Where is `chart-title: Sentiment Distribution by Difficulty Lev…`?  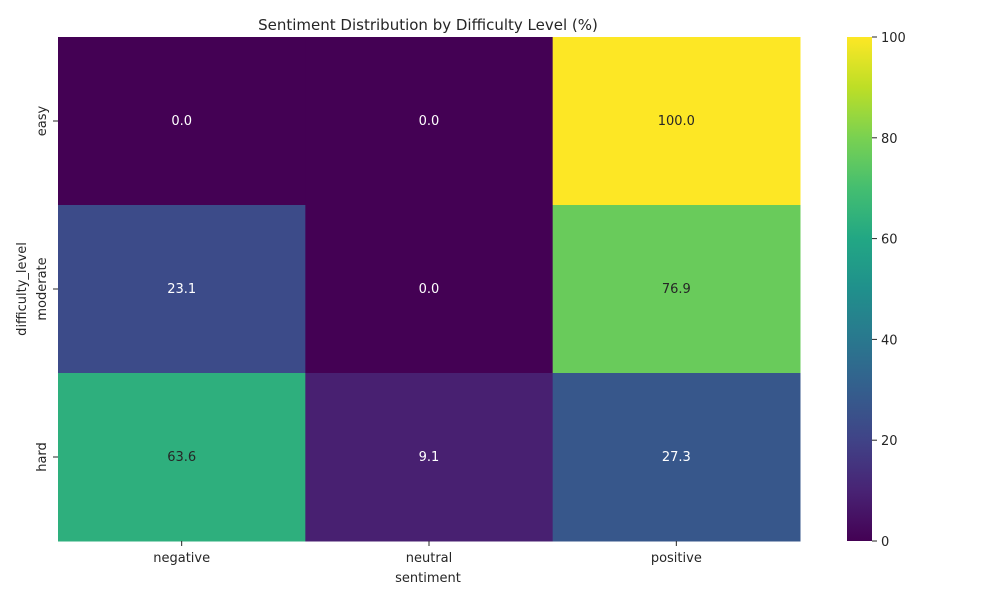
chart-title: Sentiment Distribution by Difficulty Lev… is located at coordinates (428, 25).